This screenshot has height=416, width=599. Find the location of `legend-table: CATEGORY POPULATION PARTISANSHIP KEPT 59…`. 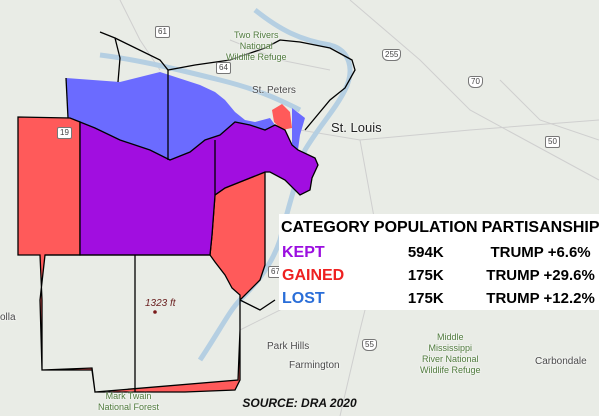

legend-table: CATEGORY POPULATION PARTISANSHIP KEPT 59… is located at coordinates (439, 262).